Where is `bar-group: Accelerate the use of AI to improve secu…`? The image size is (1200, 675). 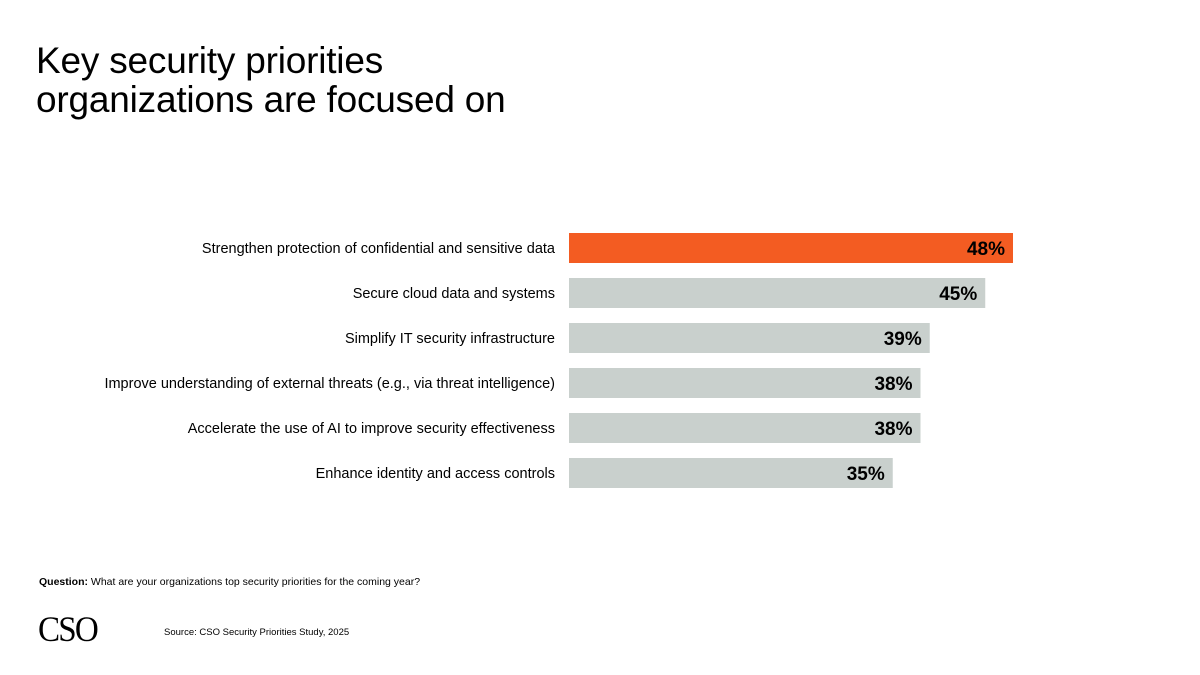
bar-group: Accelerate the use of AI to improve secu… is located at coordinates (554, 428).